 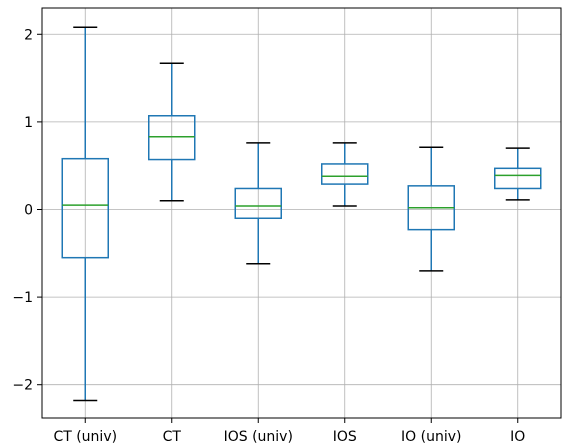 What do you see at coordinates (22, 298) in the screenshot?
I see `y-tick-label: −1` at bounding box center [22, 298].